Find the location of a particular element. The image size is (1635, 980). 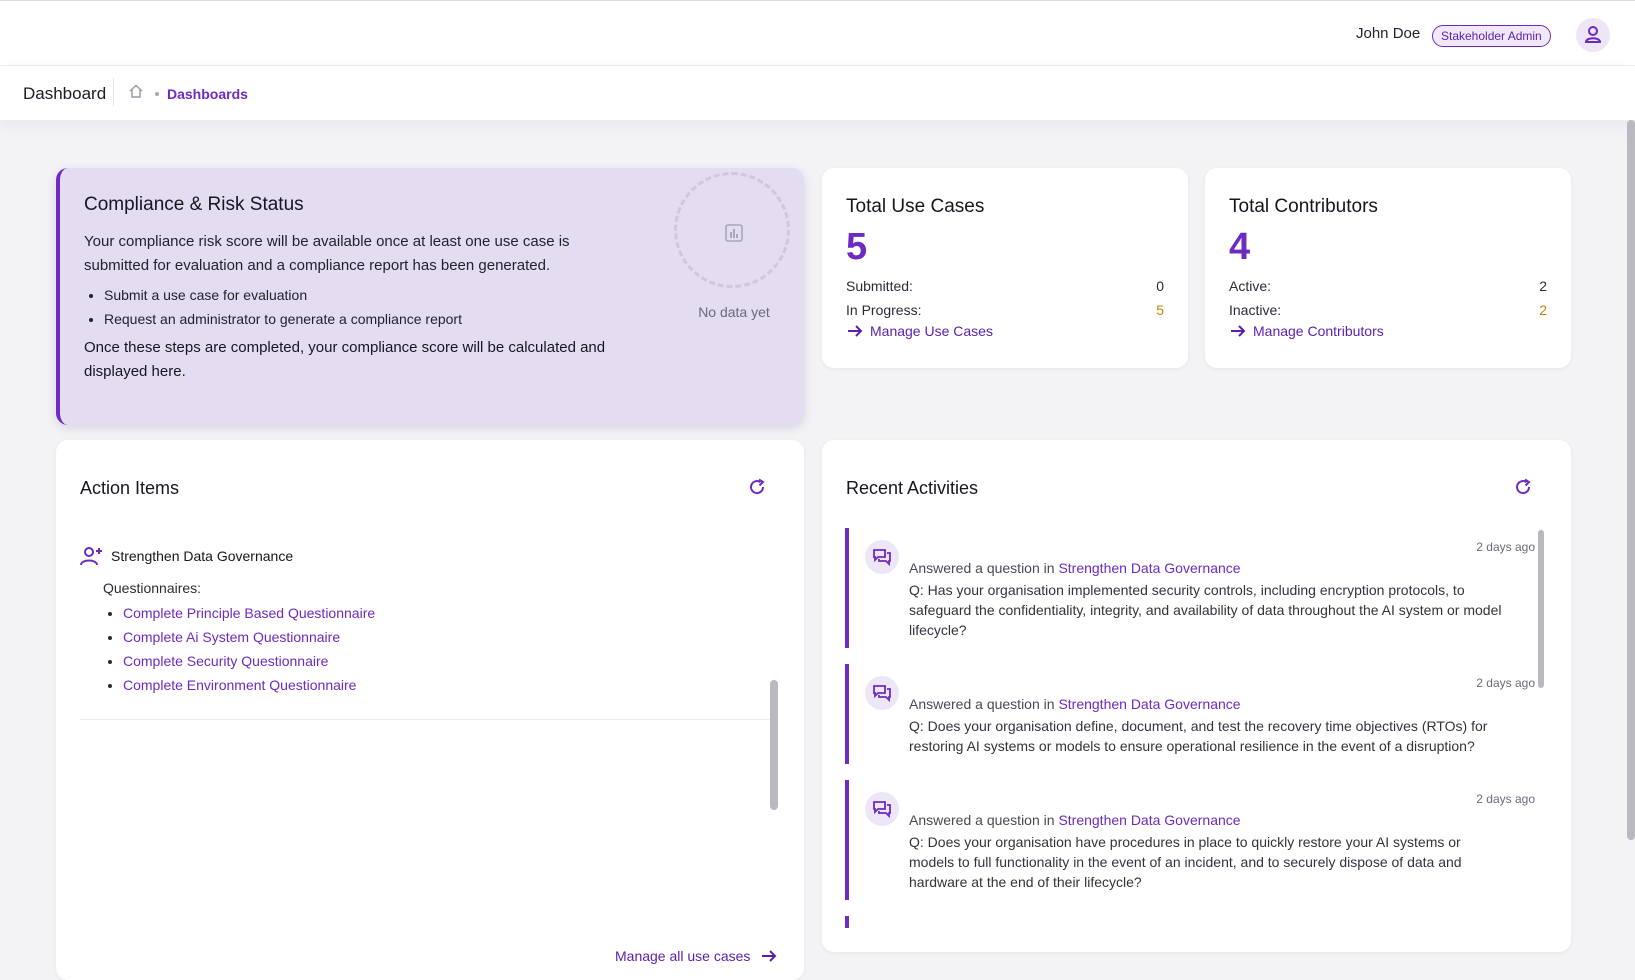

submitted-row: Submitted: 0 is located at coordinates (1005, 286).